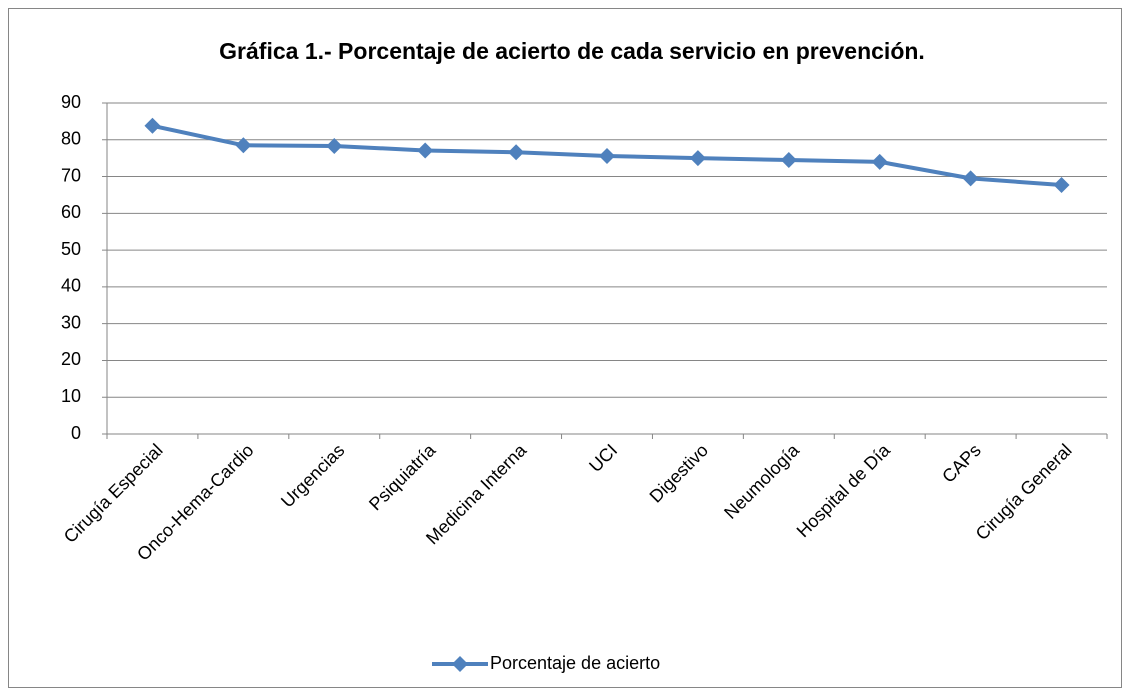 The height and width of the screenshot is (696, 1130). Describe the element at coordinates (71, 396) in the screenshot. I see `y-tick-label: 10` at that location.